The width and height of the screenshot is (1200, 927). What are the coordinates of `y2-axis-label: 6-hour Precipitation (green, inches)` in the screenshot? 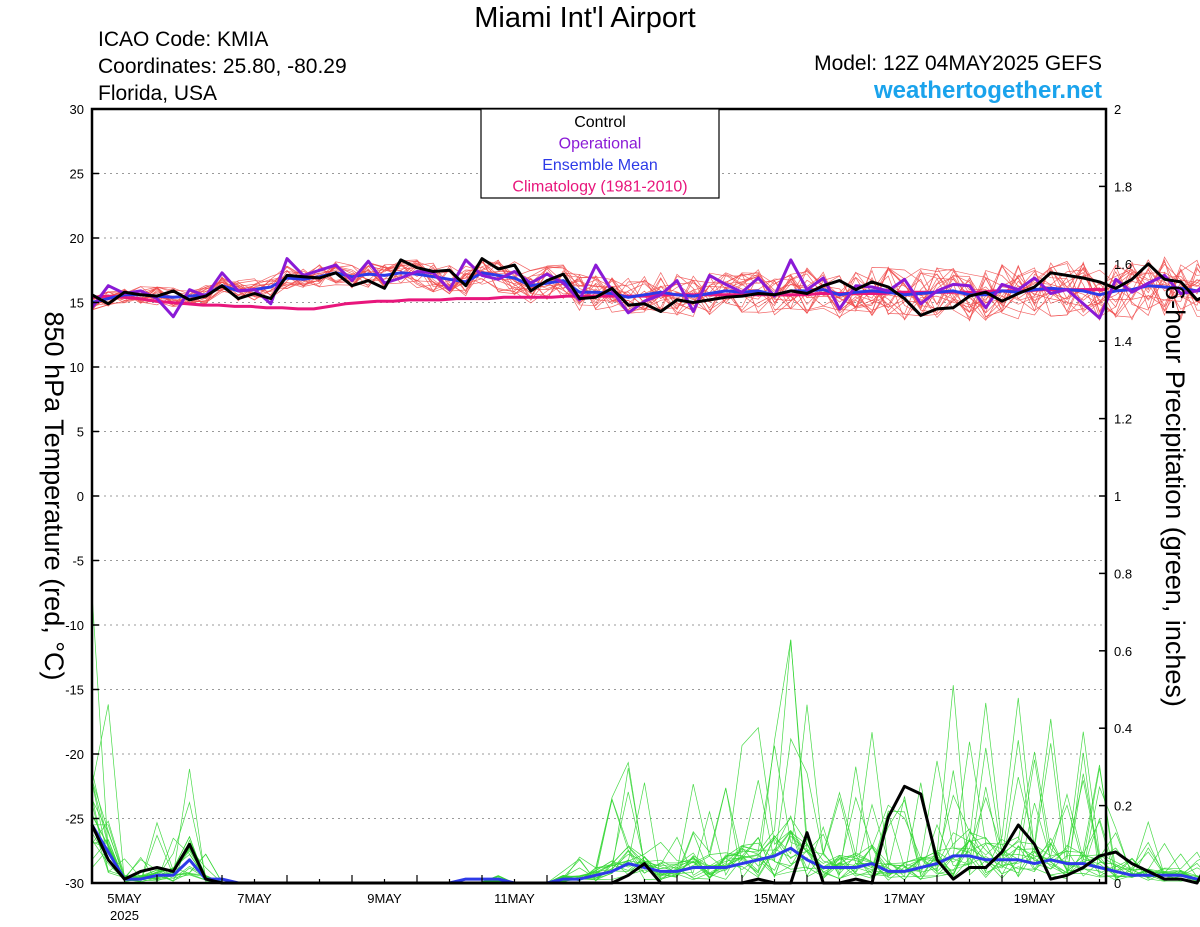 It's located at (1175, 496).